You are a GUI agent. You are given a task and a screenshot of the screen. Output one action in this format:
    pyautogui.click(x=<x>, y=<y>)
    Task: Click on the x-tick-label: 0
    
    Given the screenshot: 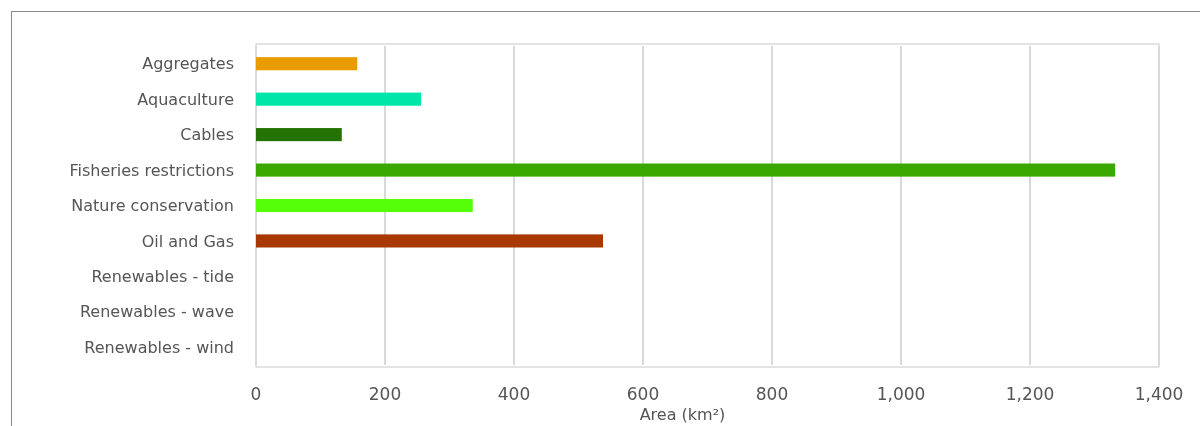 What is the action you would take?
    pyautogui.click(x=256, y=394)
    